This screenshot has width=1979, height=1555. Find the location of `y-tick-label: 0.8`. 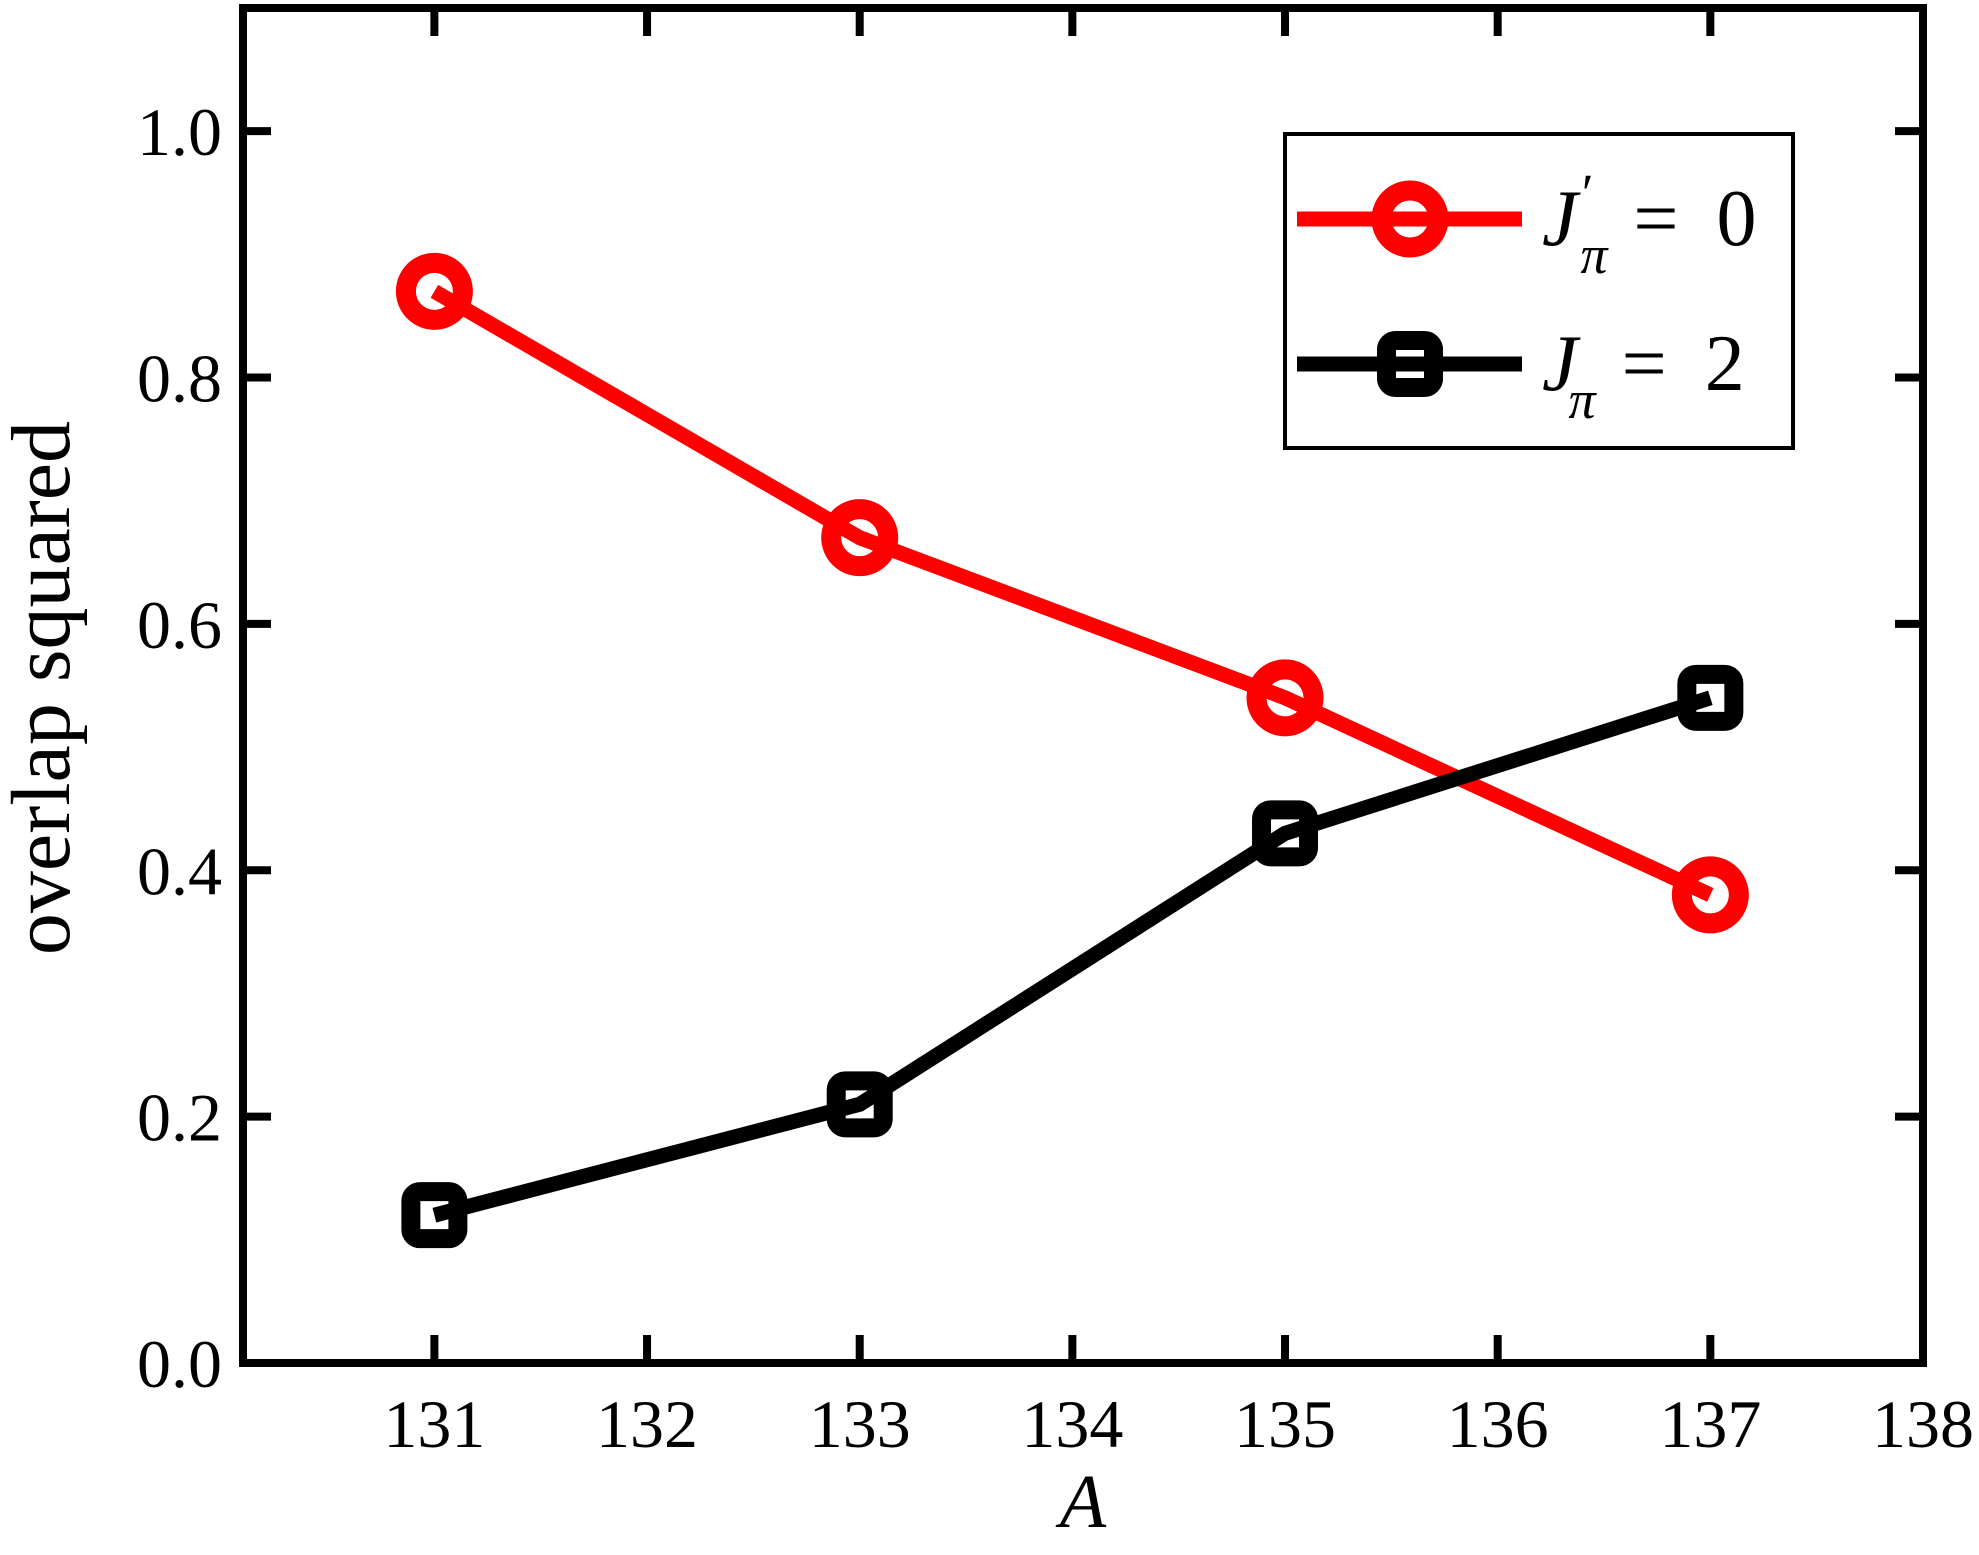

y-tick-label: 0.8 is located at coordinates (179, 379).